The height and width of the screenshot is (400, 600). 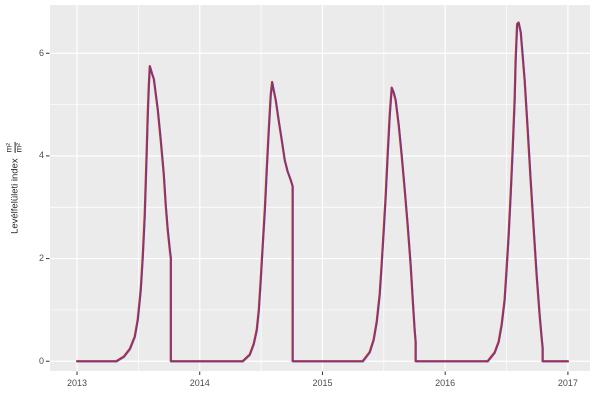 I want to click on x-tick-label: 2015, so click(x=322, y=383).